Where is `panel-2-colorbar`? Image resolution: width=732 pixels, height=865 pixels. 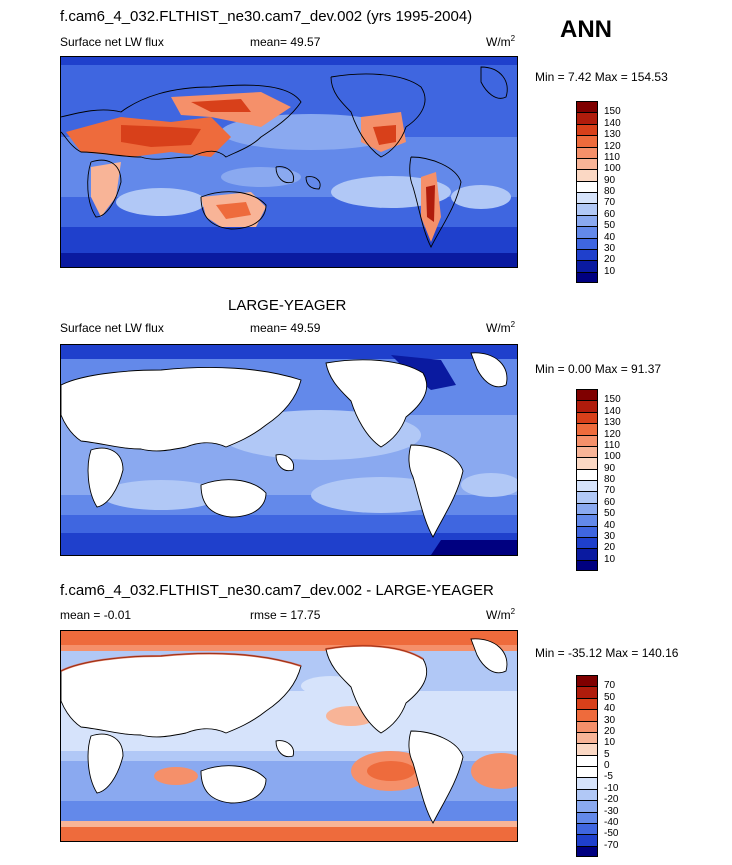
panel-2-colorbar is located at coordinates (587, 480).